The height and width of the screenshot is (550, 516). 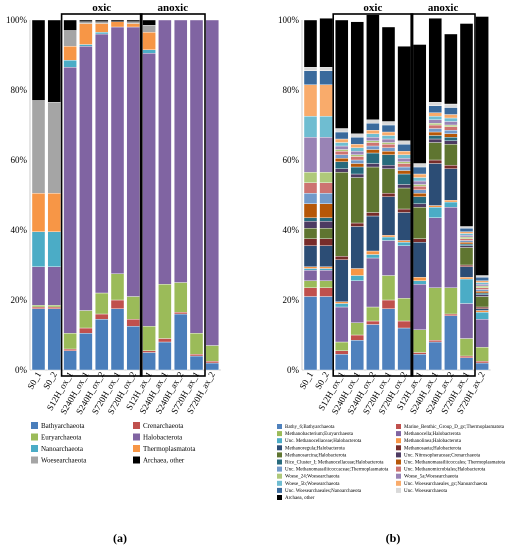 What do you see at coordinates (62, 449) in the screenshot?
I see `legend-label: Nanoarchaeota` at bounding box center [62, 449].